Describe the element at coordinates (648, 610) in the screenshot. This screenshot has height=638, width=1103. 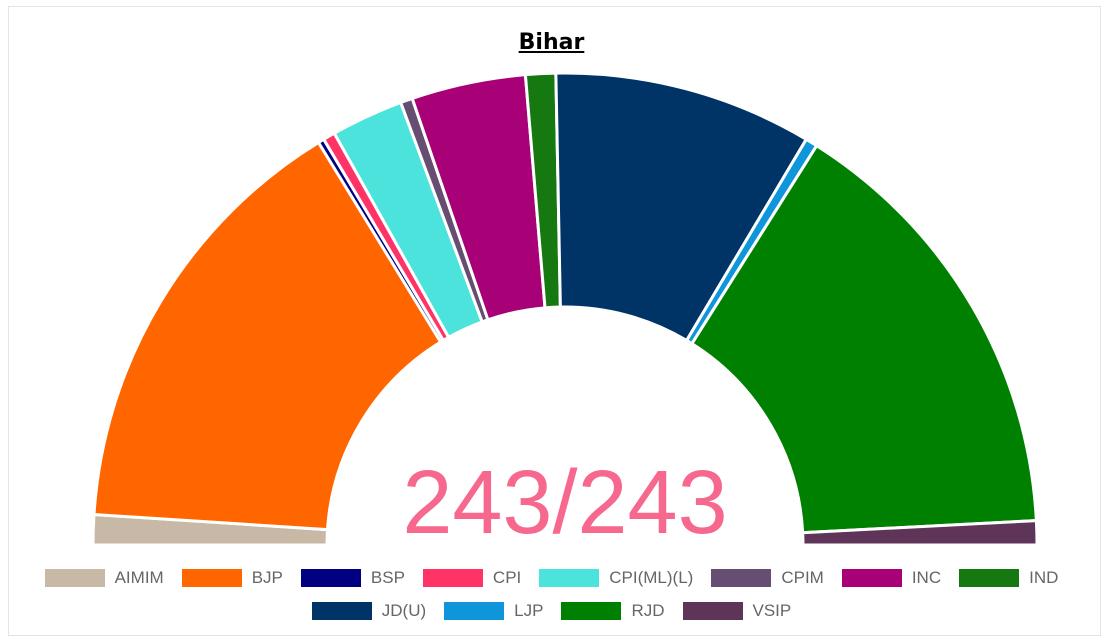
I see `legend-label: RJD` at that location.